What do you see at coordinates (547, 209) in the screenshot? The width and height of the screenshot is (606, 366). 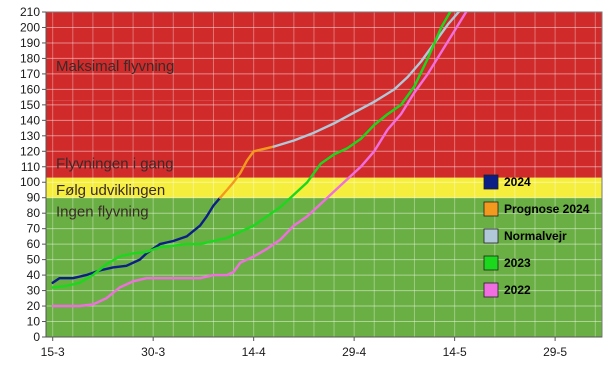 I see `legend-label: Prognose 2024` at bounding box center [547, 209].